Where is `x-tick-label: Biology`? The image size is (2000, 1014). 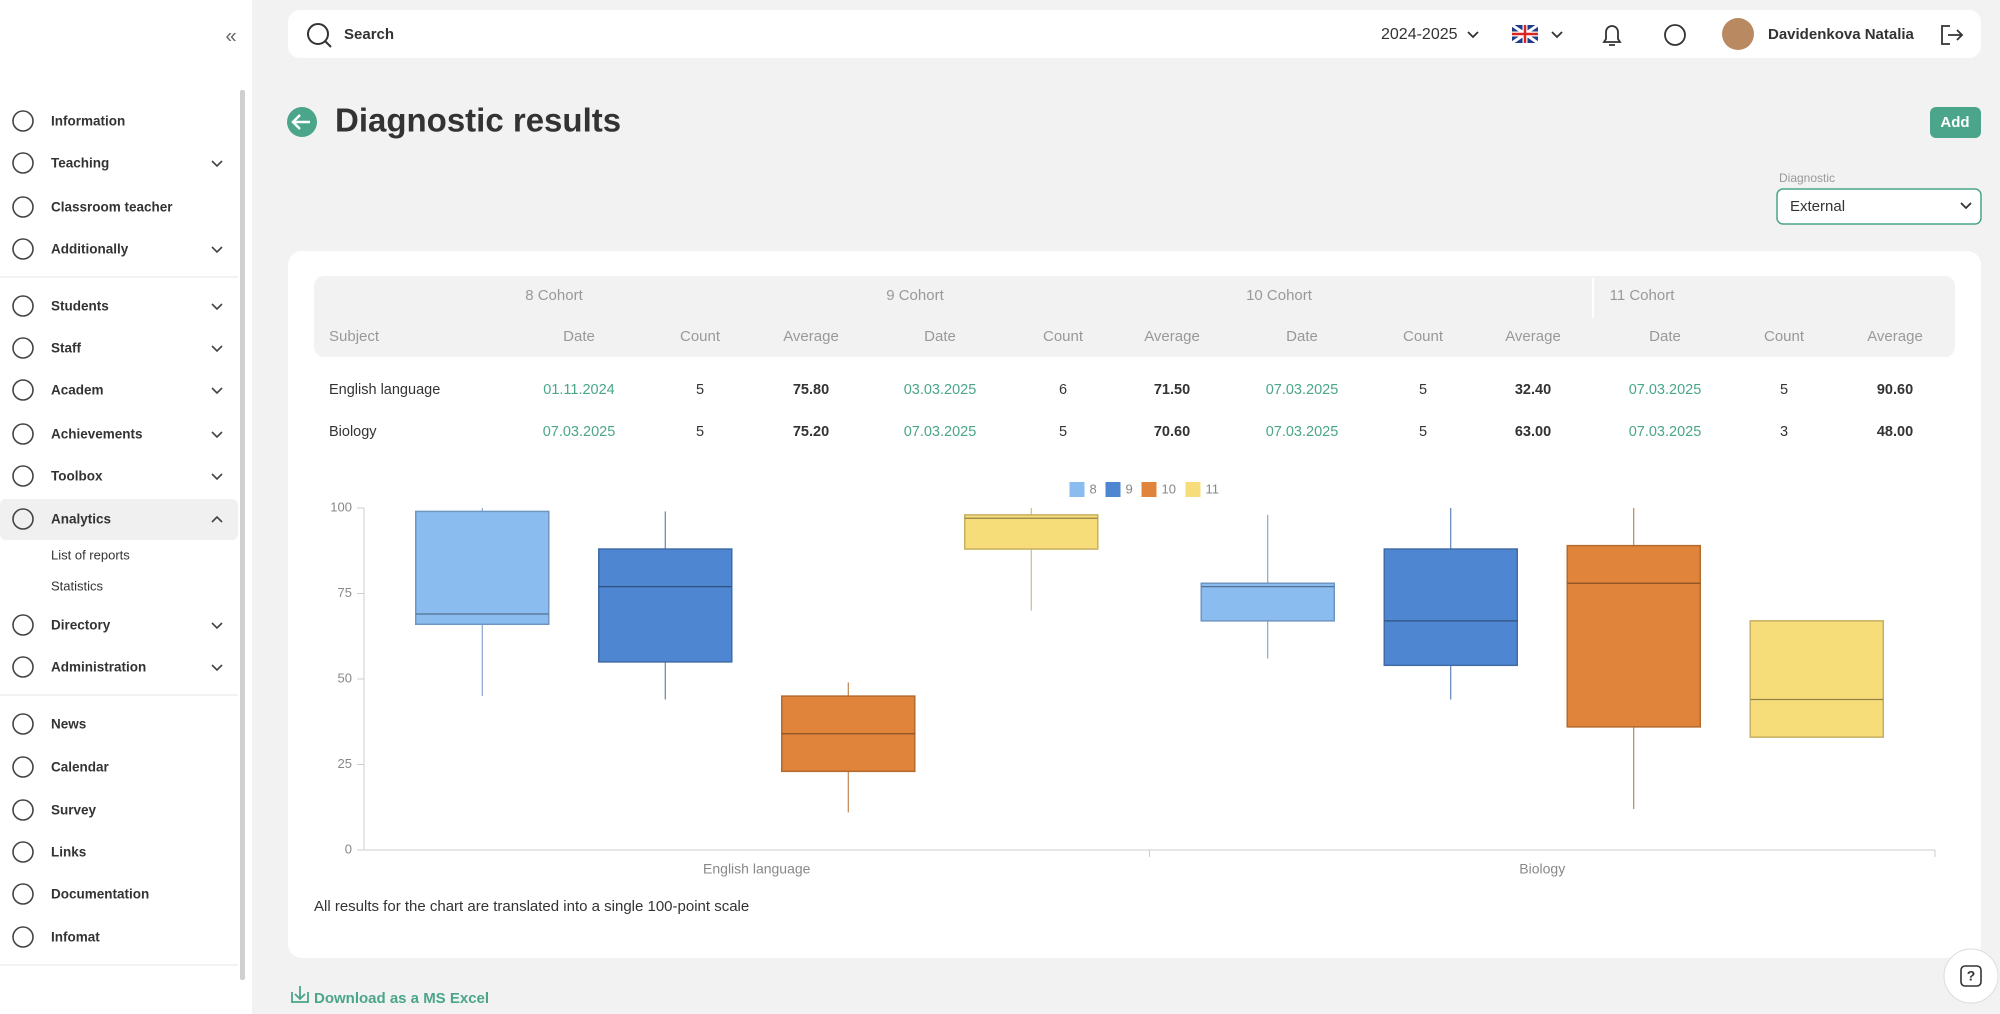 x-tick-label: Biology is located at coordinates (1542, 869).